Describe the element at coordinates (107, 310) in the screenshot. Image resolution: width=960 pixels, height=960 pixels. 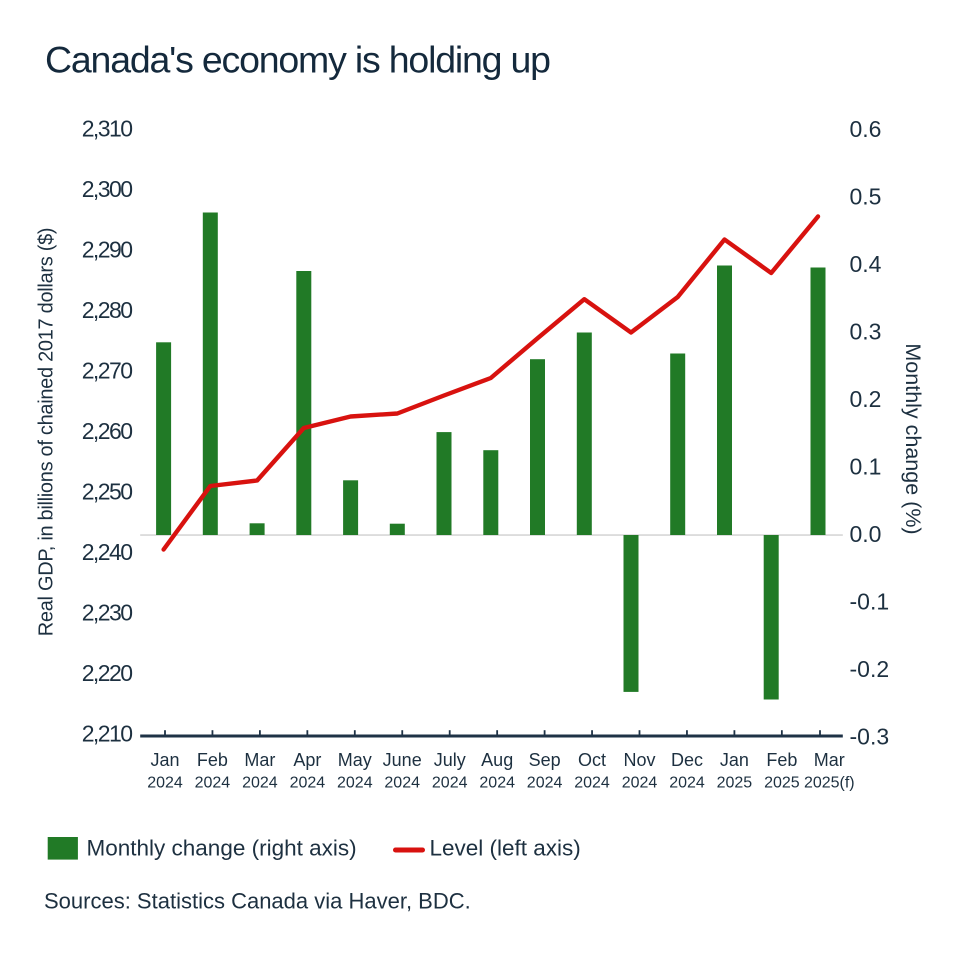
I see `svg-text: 2,280` at that location.